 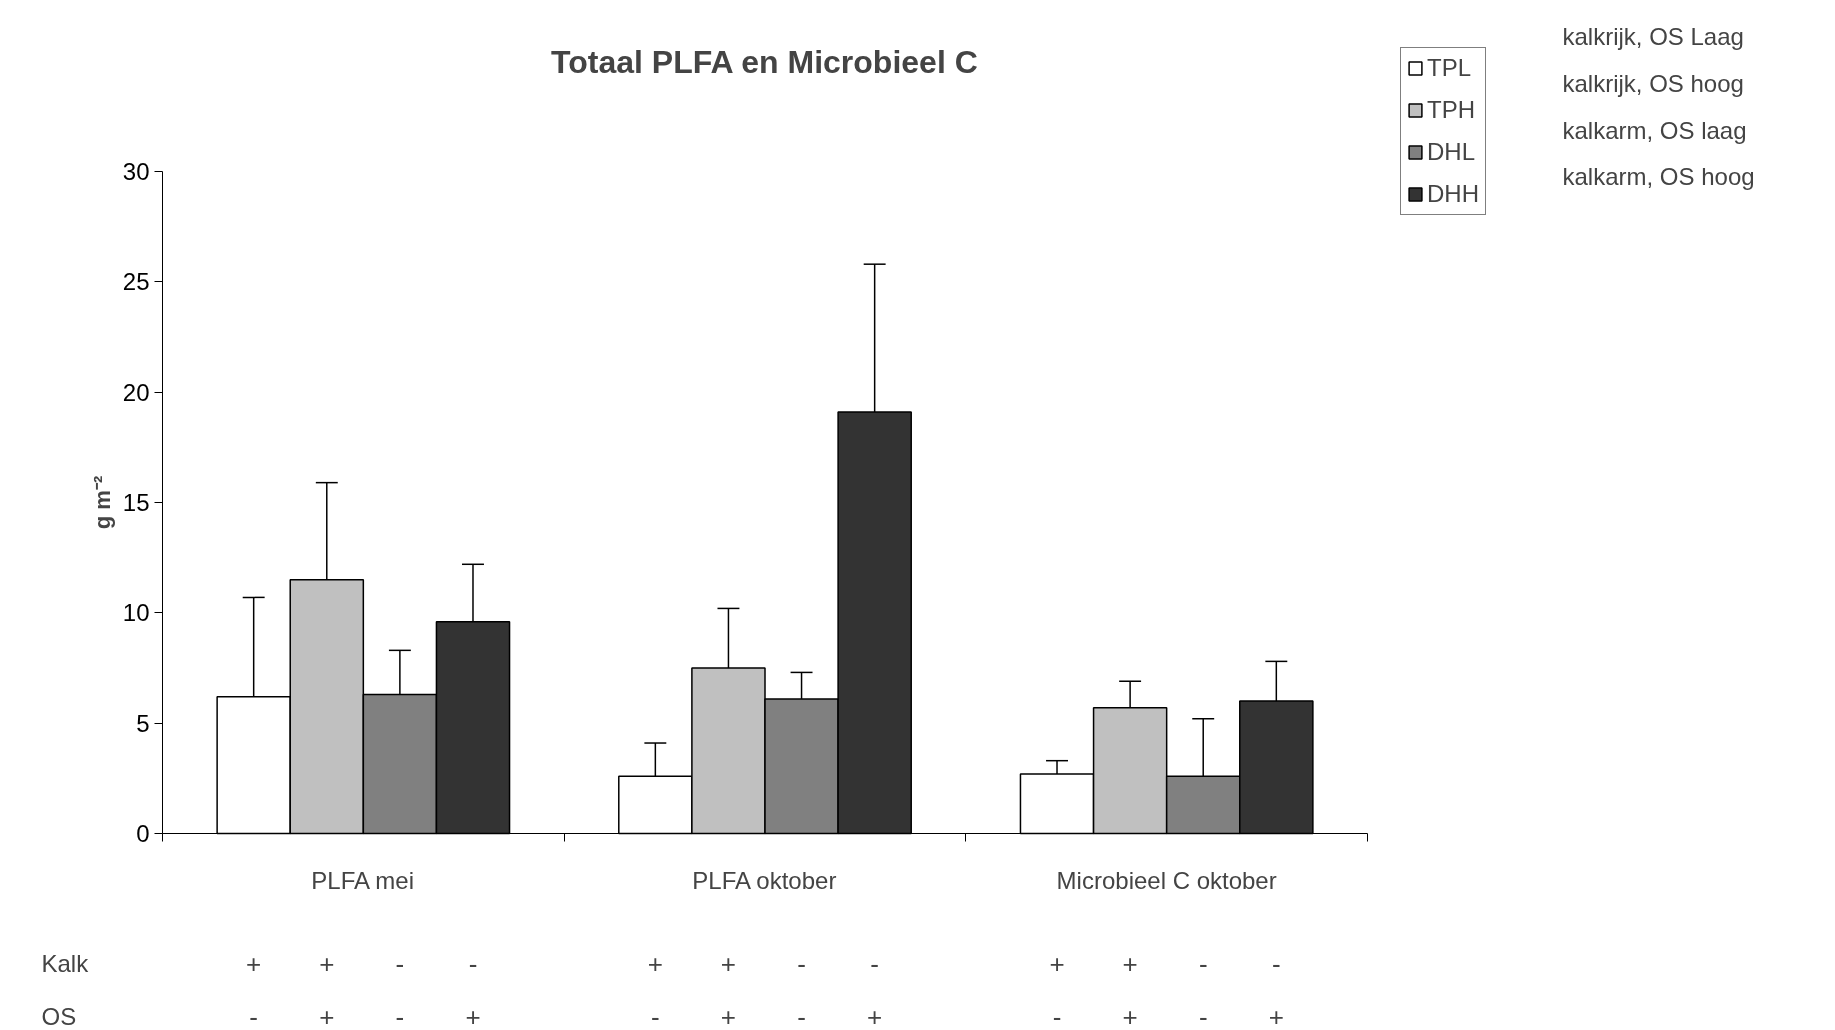 What do you see at coordinates (1453, 194) in the screenshot?
I see `legend-label: DHH` at bounding box center [1453, 194].